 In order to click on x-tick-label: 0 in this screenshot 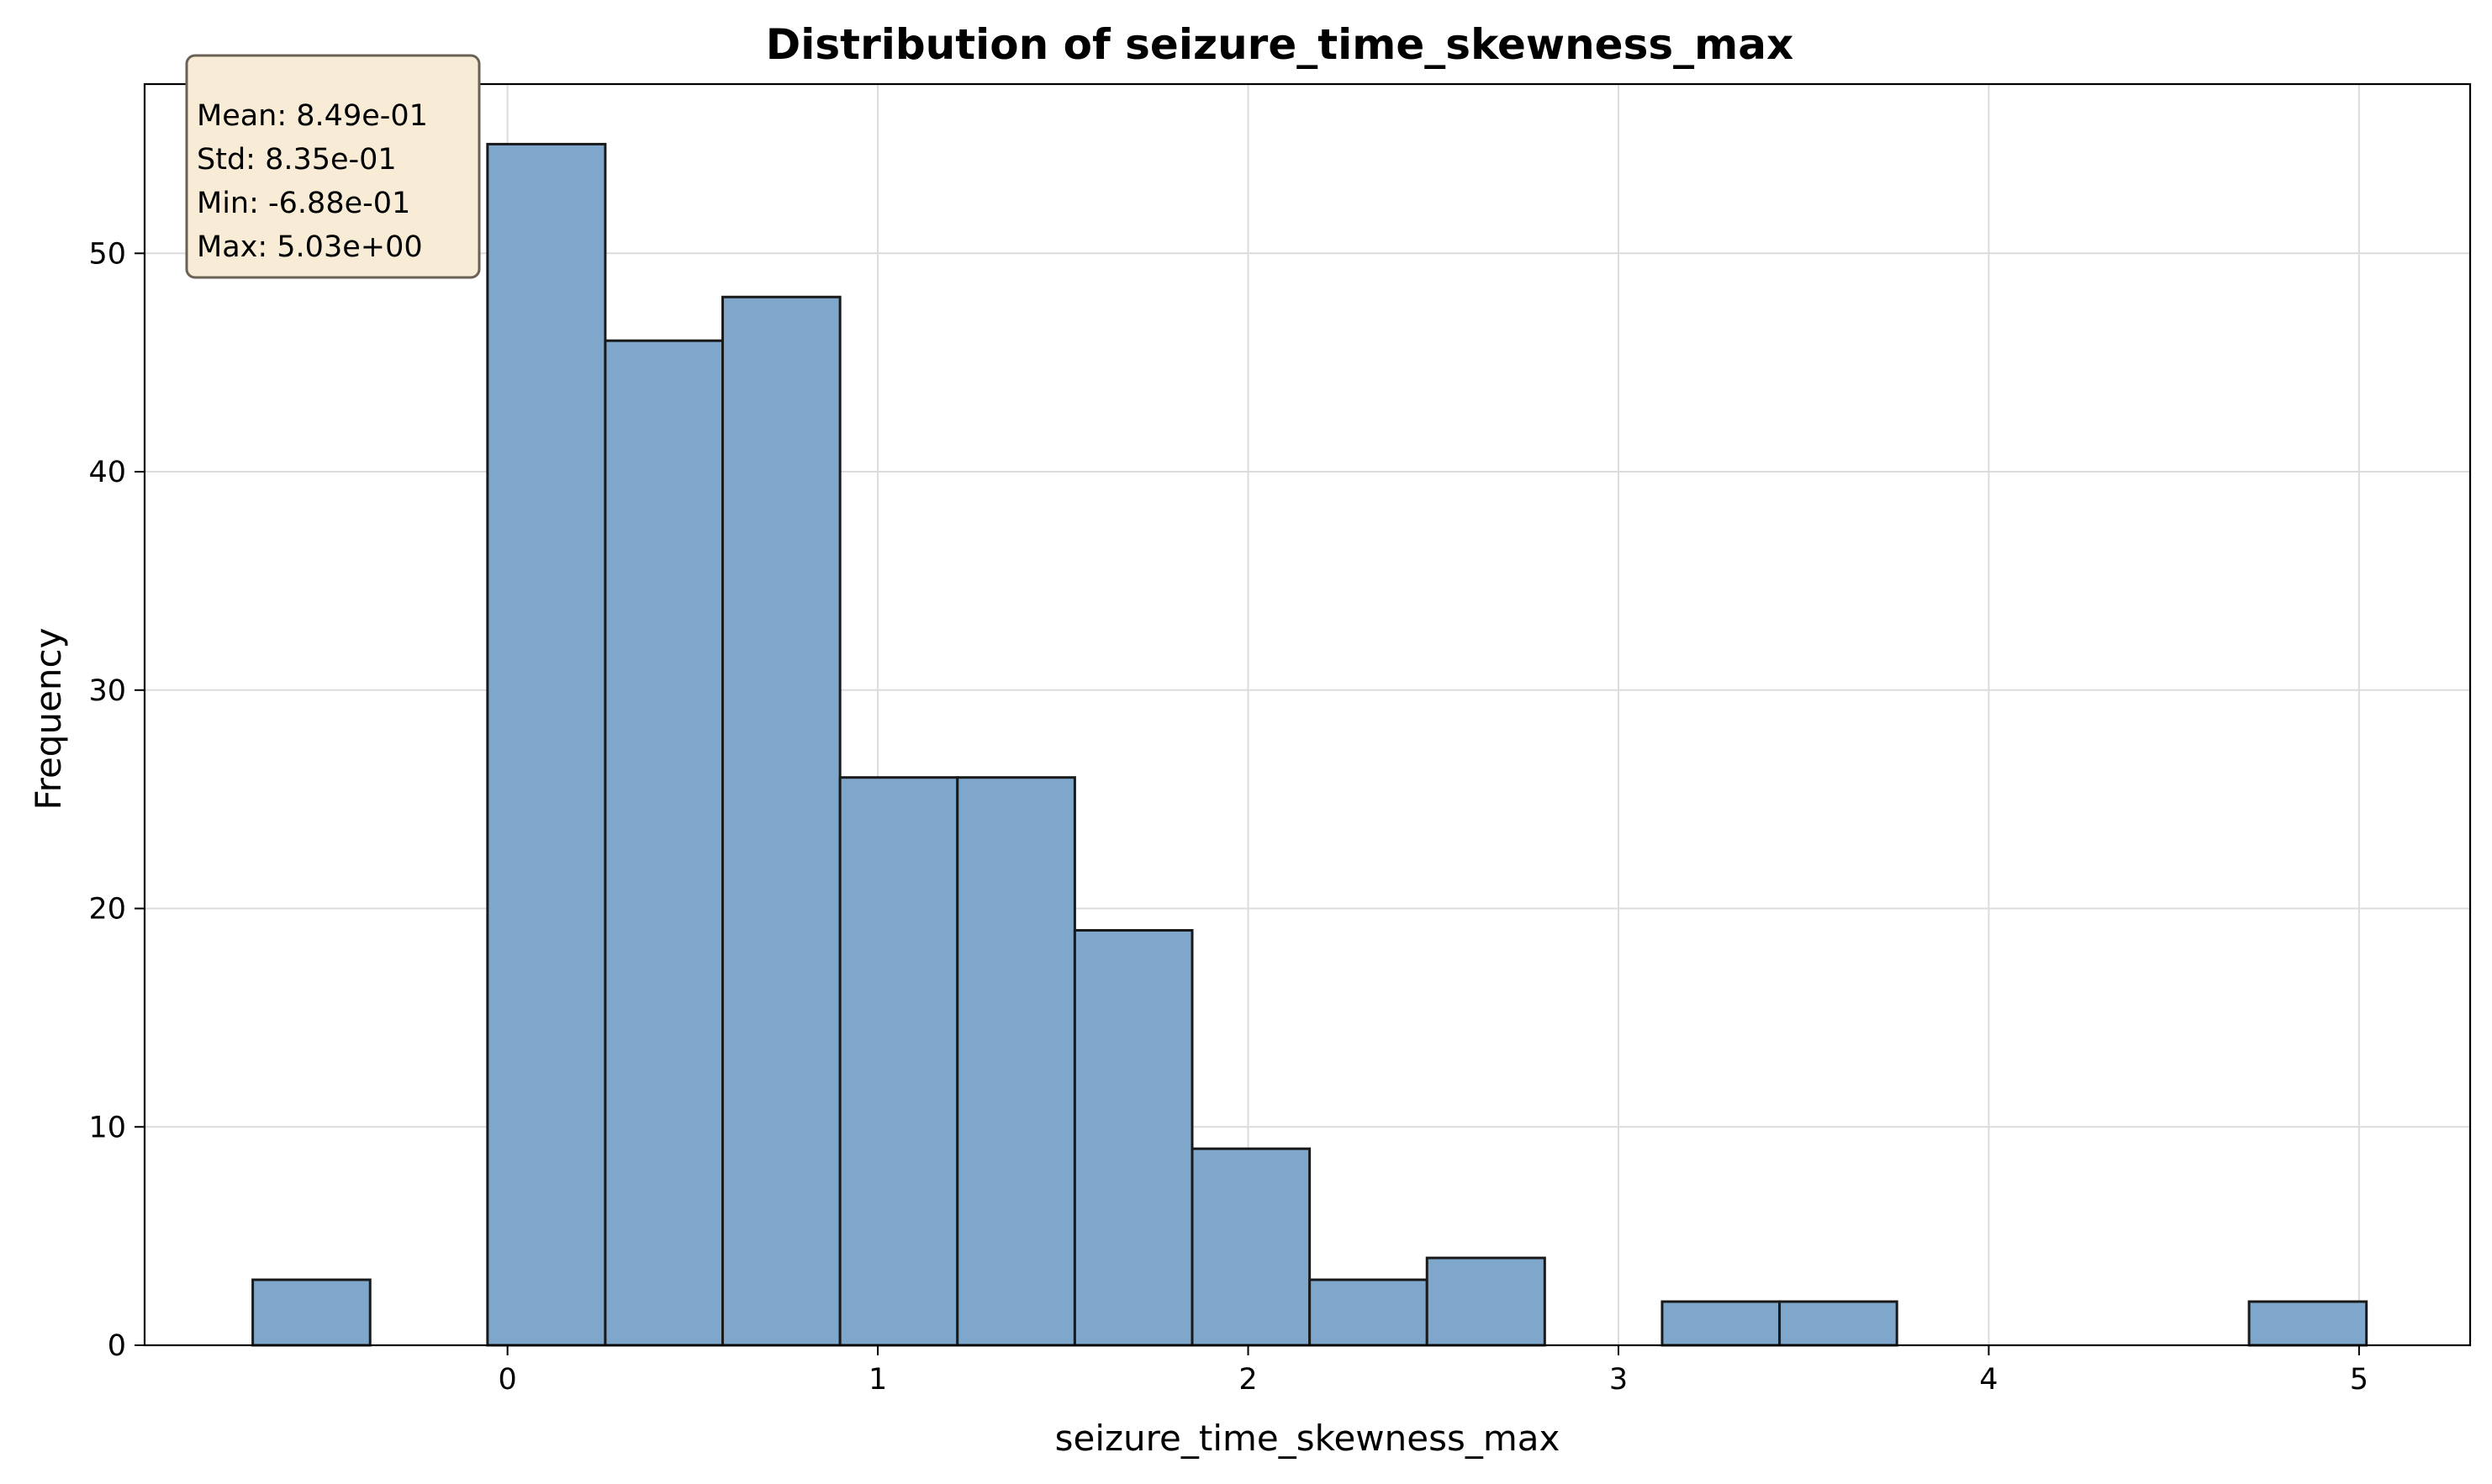, I will do `click(507, 1380)`.